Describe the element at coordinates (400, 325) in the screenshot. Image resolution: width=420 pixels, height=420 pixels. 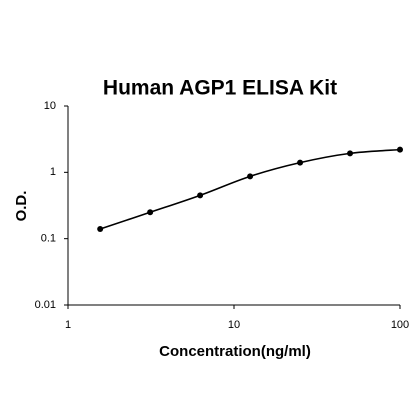
I see `x-tick-label: 100` at that location.